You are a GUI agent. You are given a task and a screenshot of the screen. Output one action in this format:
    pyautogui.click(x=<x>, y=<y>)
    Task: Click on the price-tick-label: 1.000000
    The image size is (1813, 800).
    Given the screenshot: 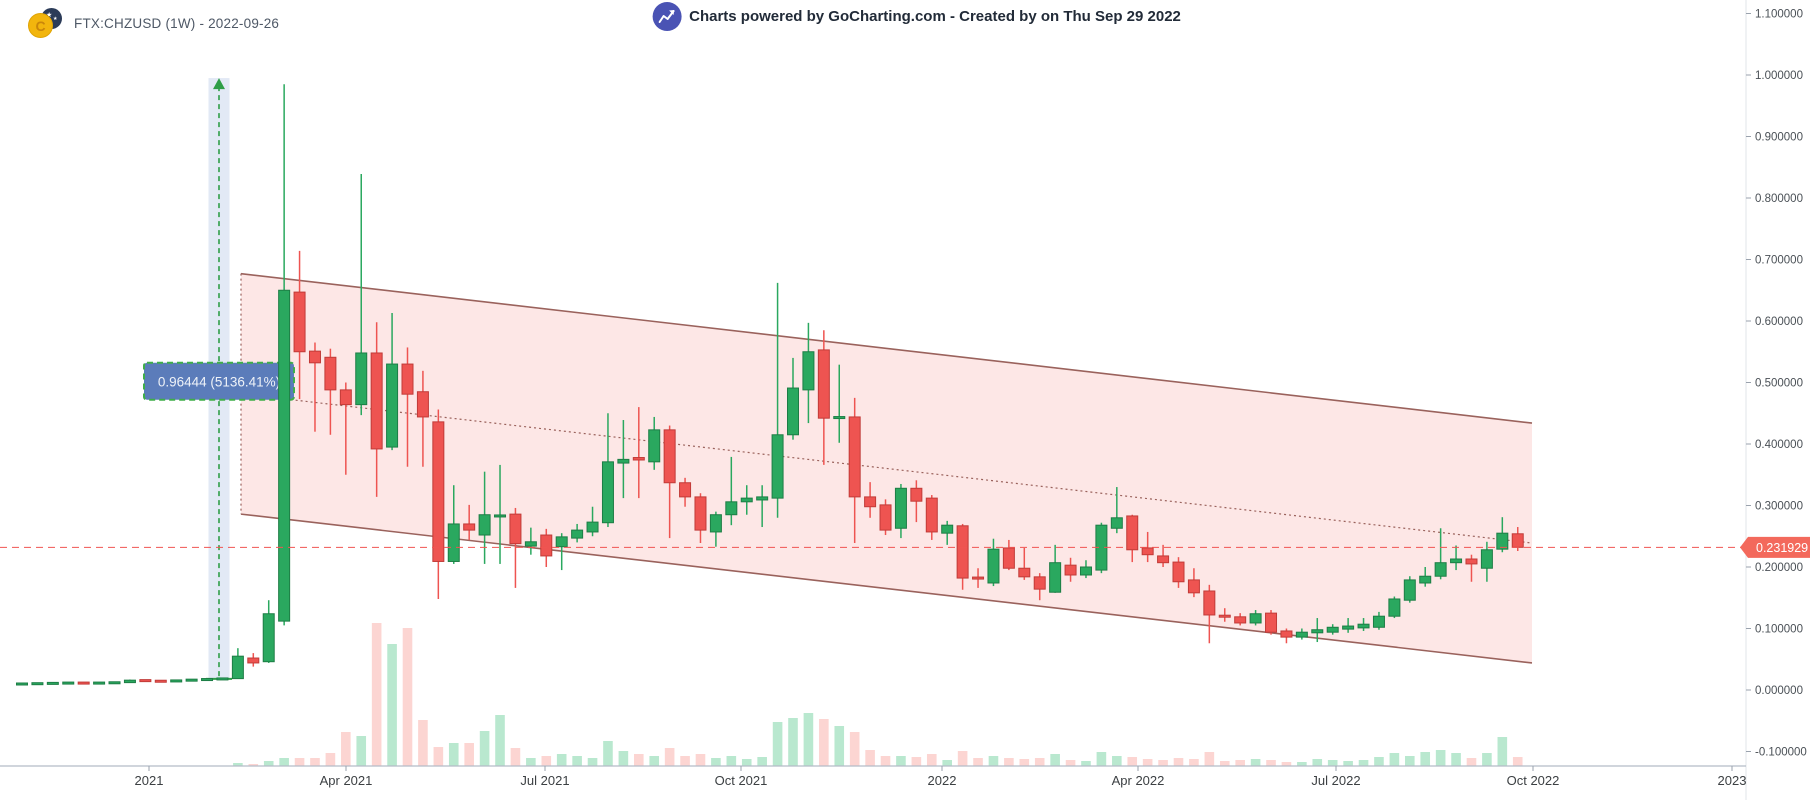 What is the action you would take?
    pyautogui.click(x=1779, y=76)
    